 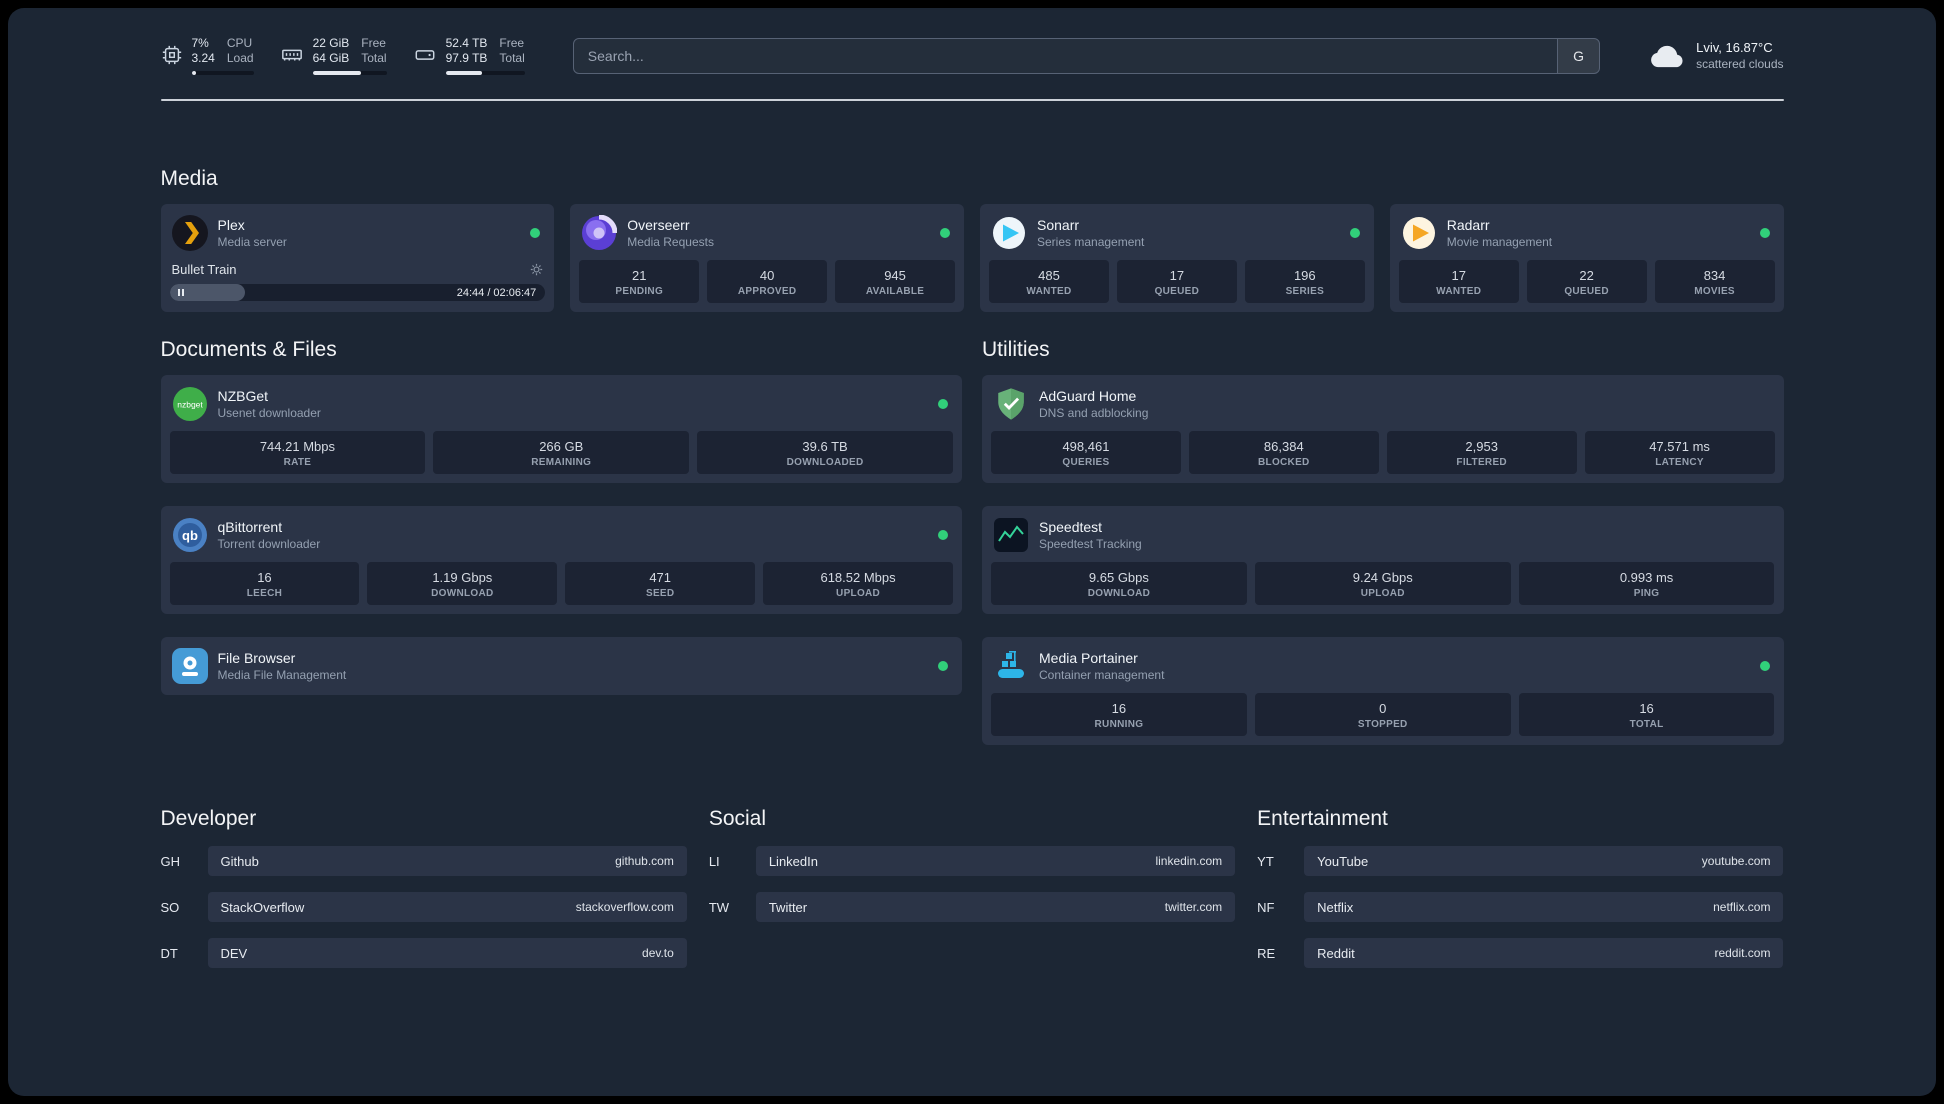 What do you see at coordinates (1011, 666) in the screenshot?
I see `portainer-icon` at bounding box center [1011, 666].